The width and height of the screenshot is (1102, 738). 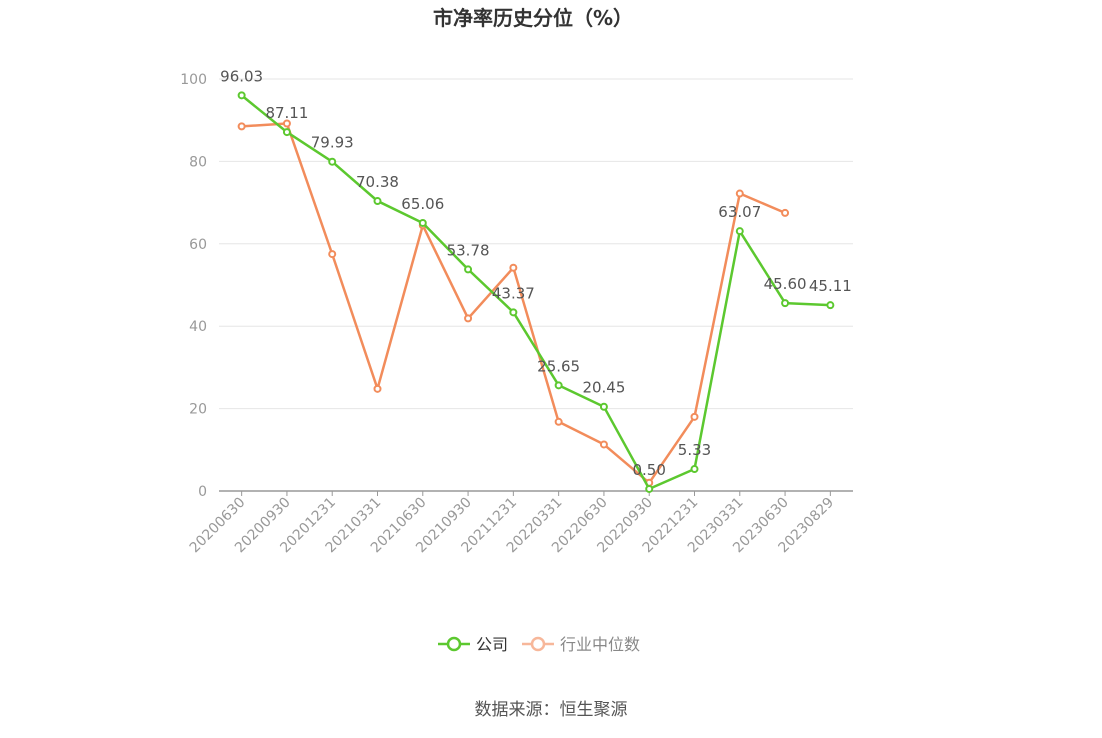 I want to click on data-label: 63.07, so click(x=739, y=212).